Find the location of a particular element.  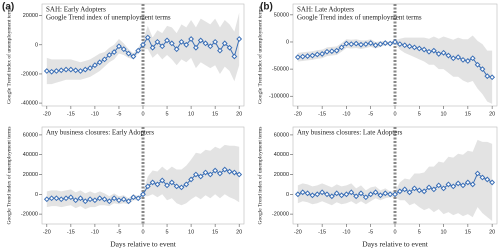

y-tick-label: 50000 is located at coordinates (281, 15).